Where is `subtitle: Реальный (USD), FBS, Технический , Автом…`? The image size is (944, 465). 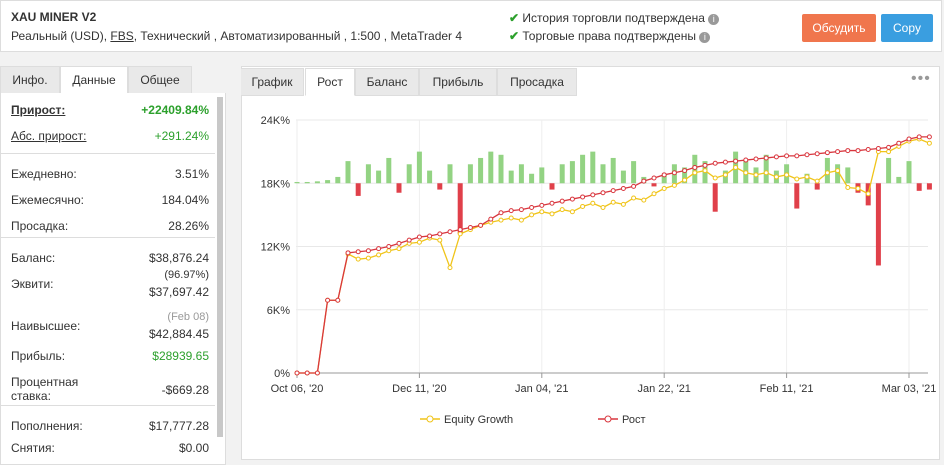 subtitle: Реальный (USD), FBS, Технический , Автом… is located at coordinates (236, 36).